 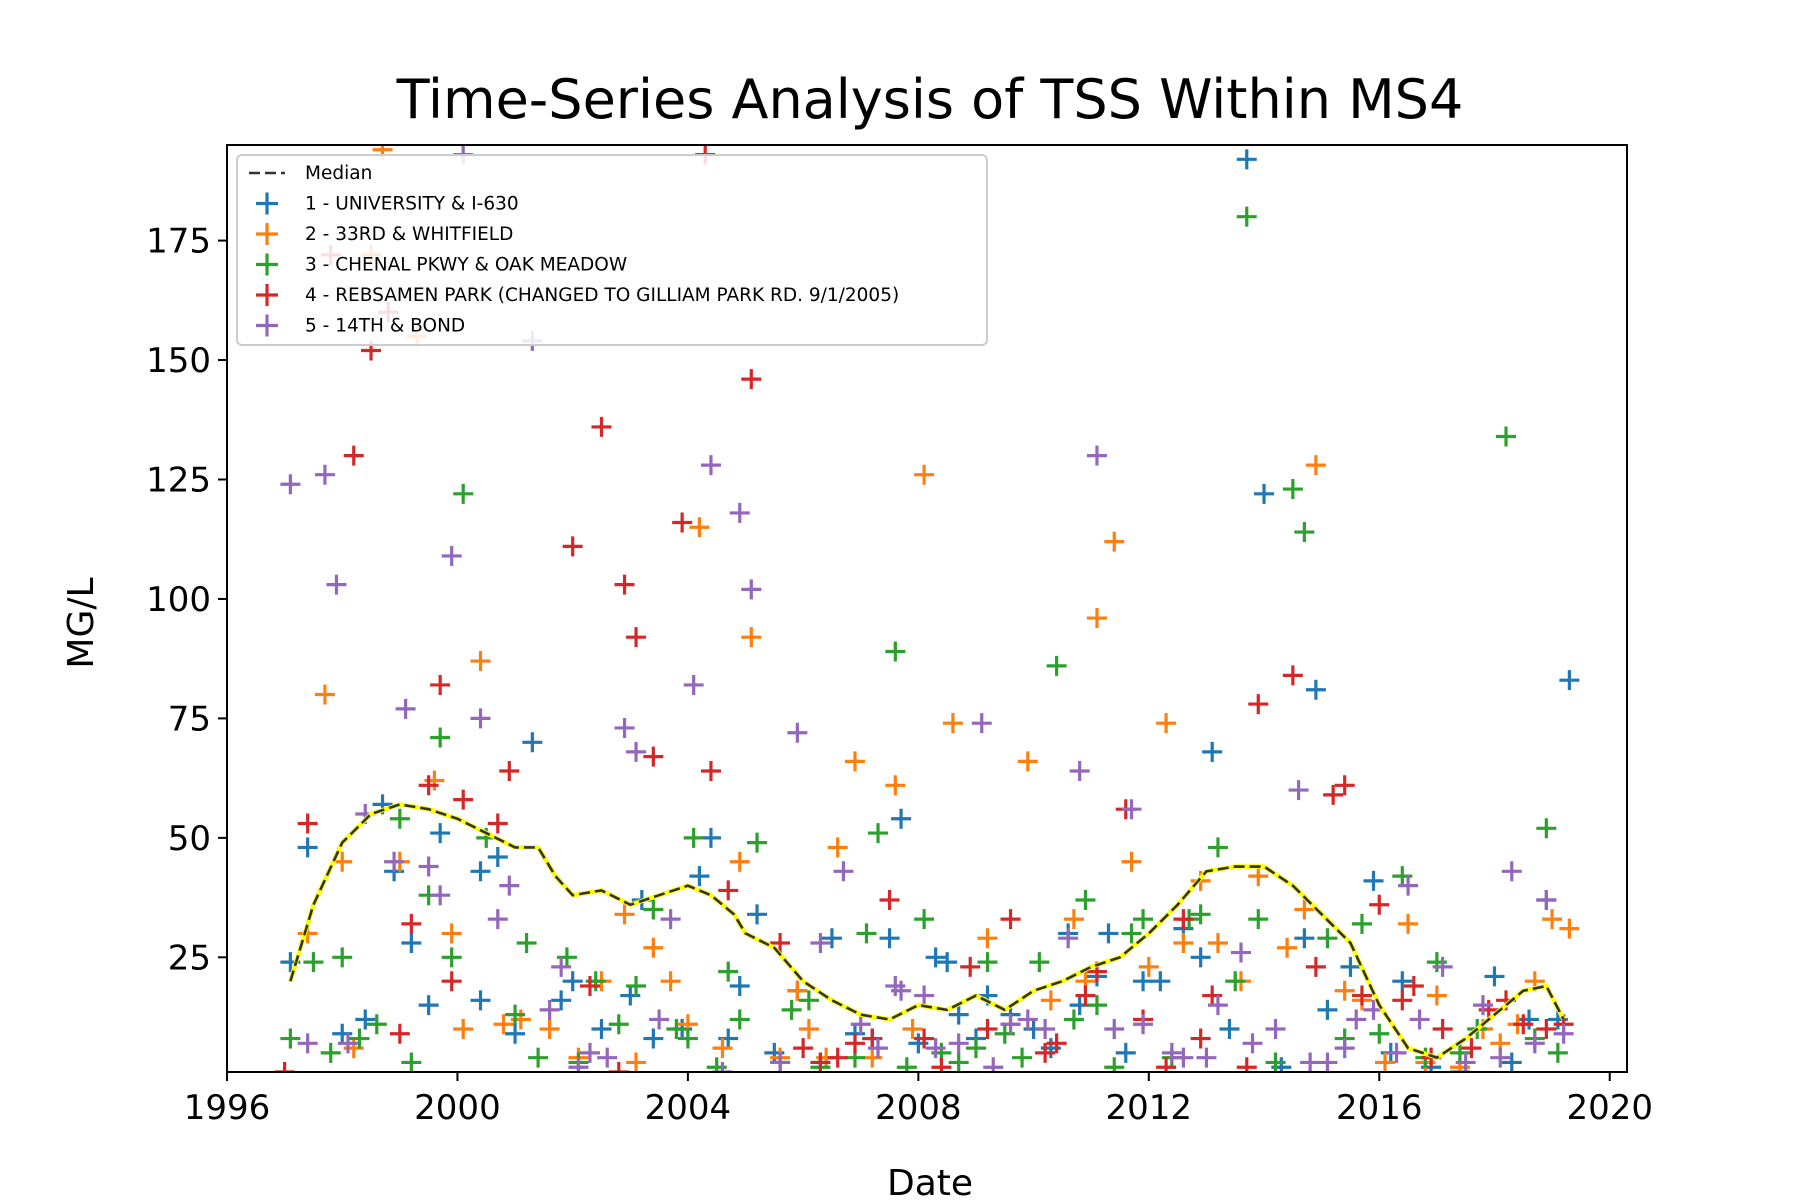 I want to click on x-tick-label: 2000, so click(x=457, y=1108).